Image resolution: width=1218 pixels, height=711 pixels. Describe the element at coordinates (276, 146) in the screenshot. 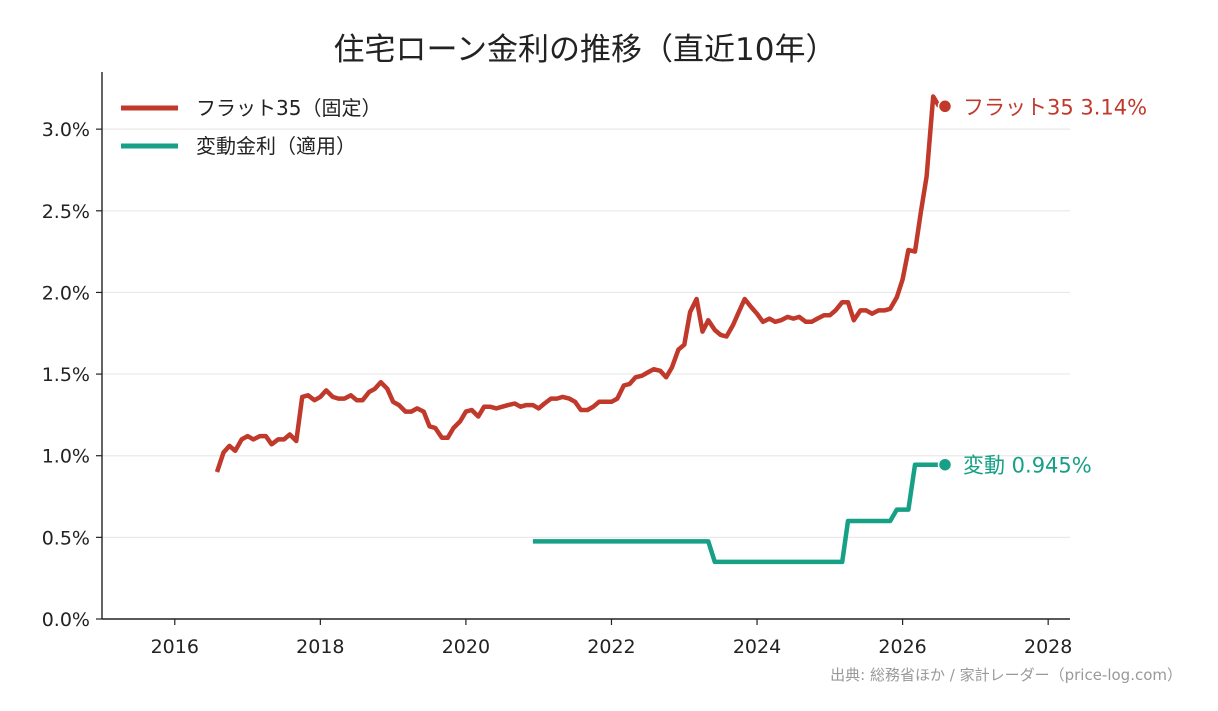

I see `legend-label: 変動金利（適用）` at that location.